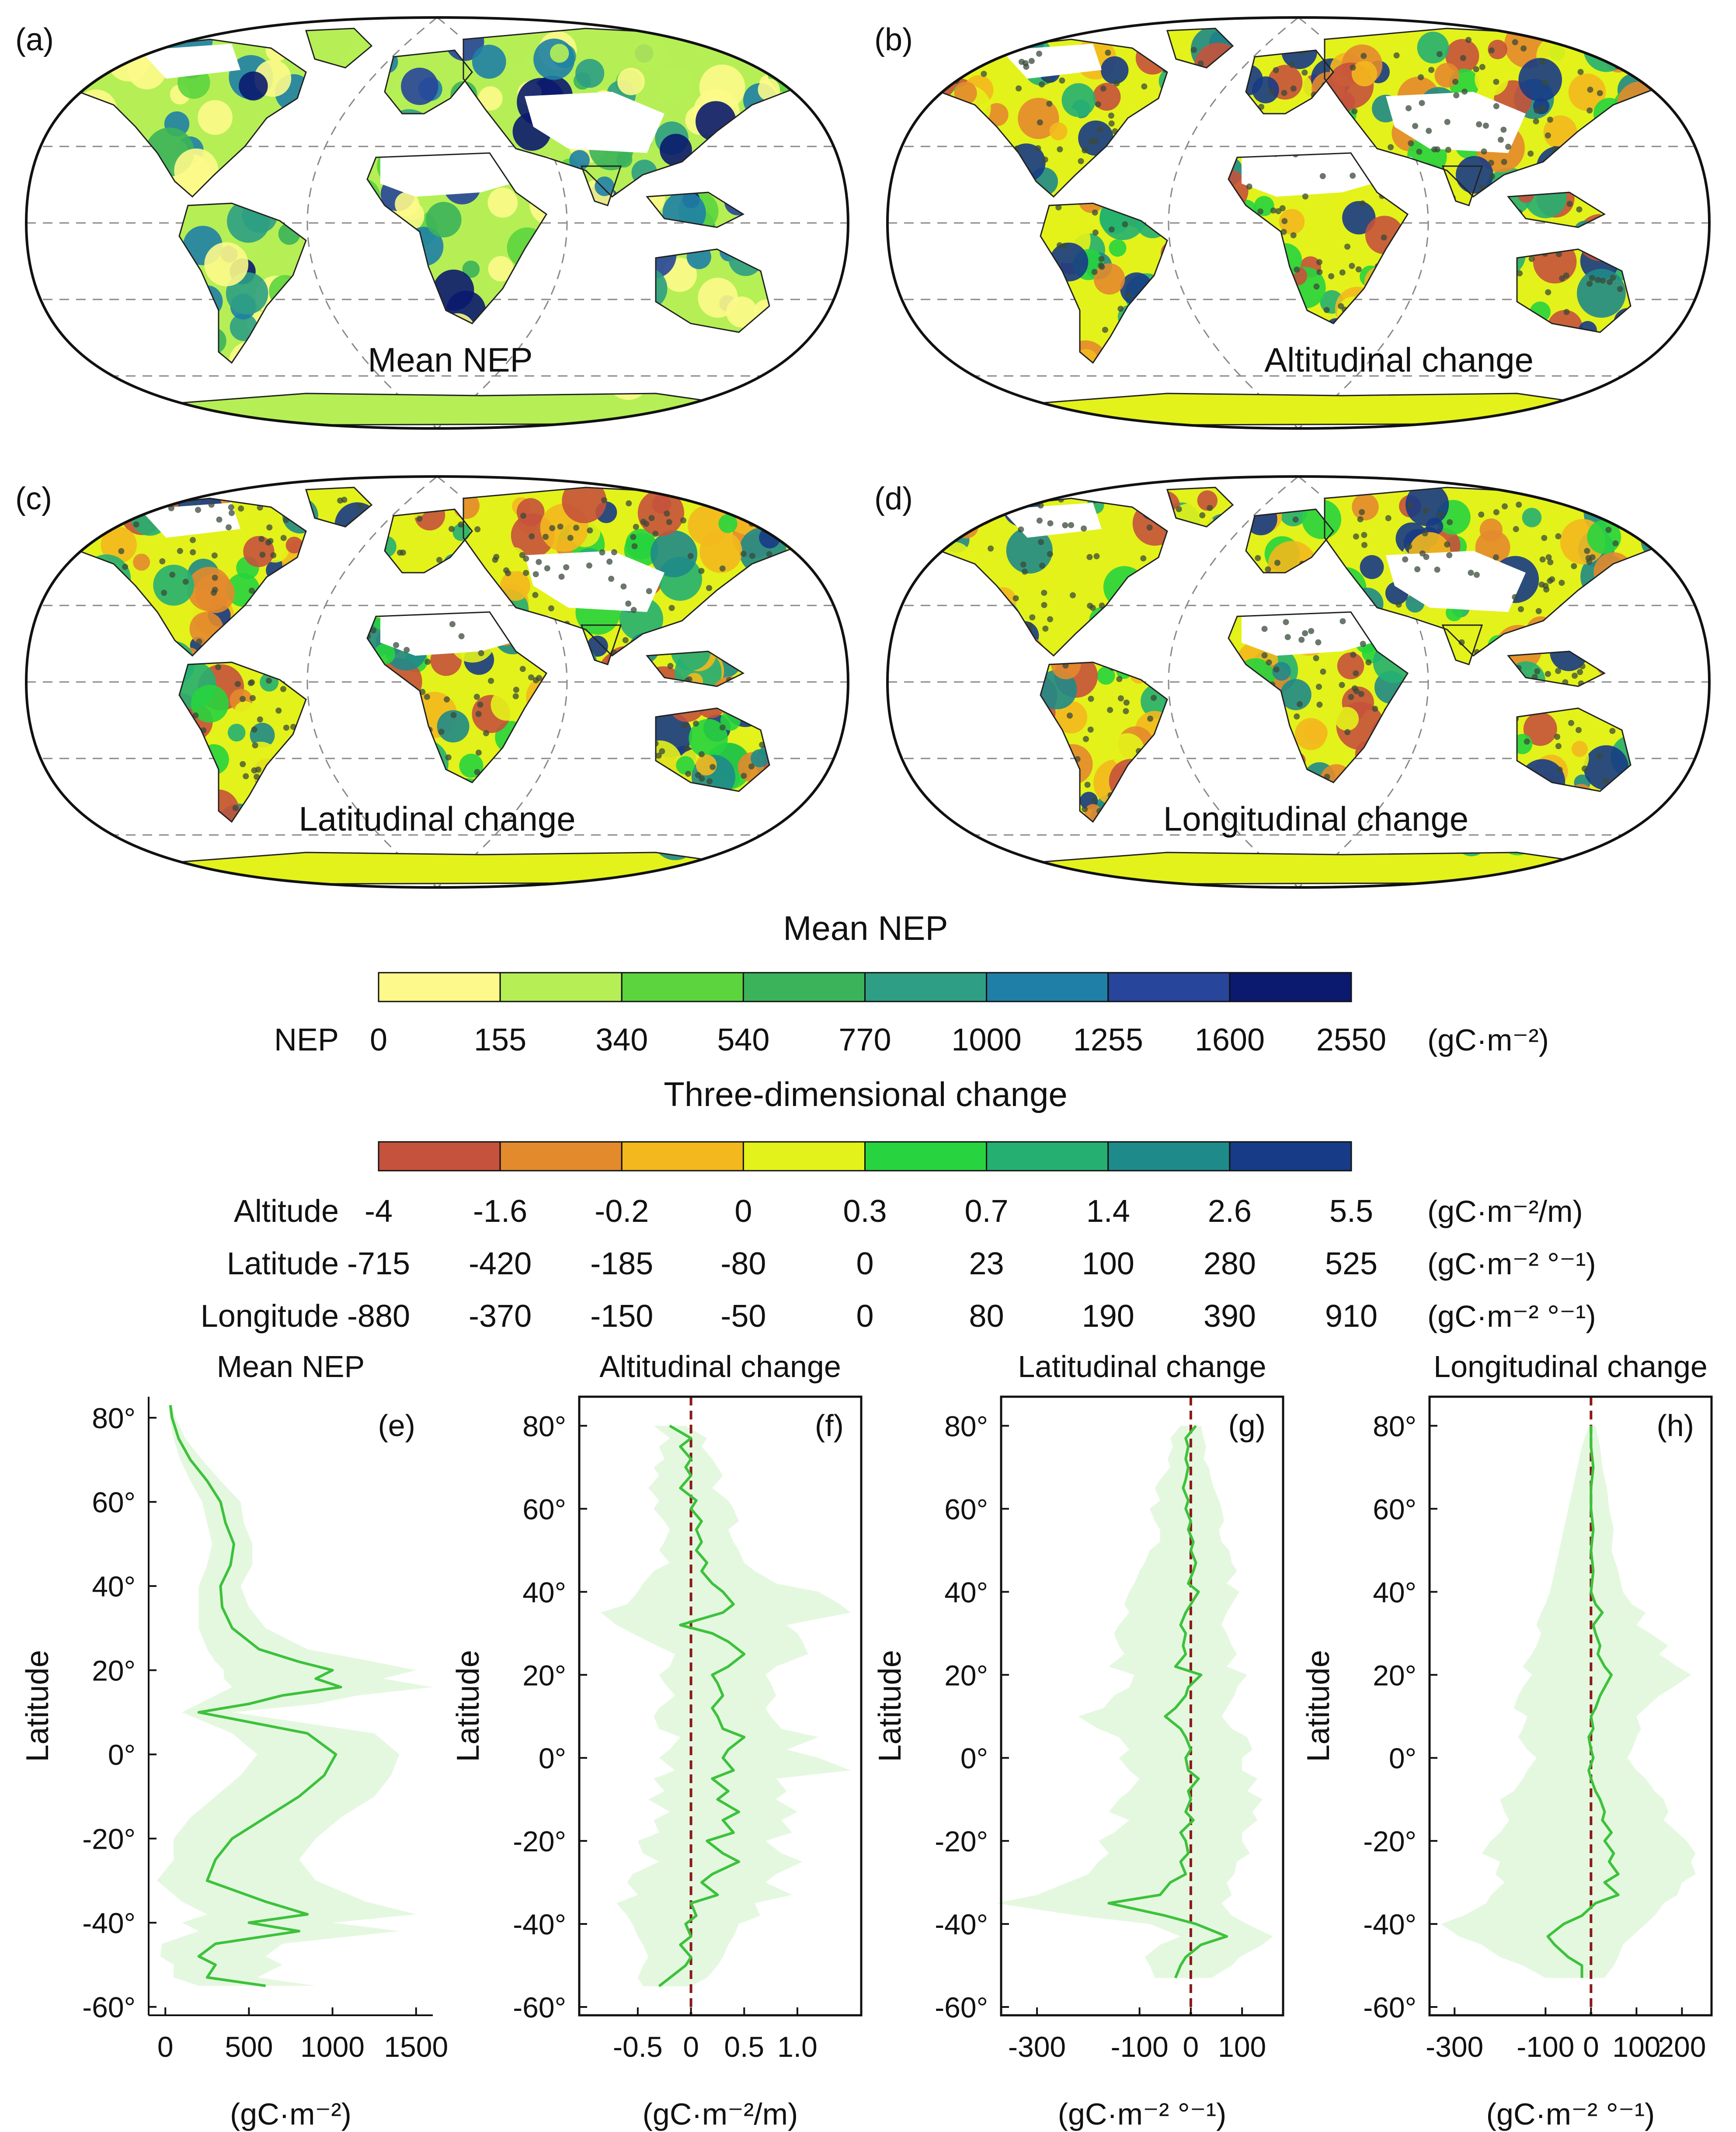 The height and width of the screenshot is (2132, 1736). What do you see at coordinates (1675, 1426) in the screenshot?
I see `chart-panel-label: (h)` at bounding box center [1675, 1426].